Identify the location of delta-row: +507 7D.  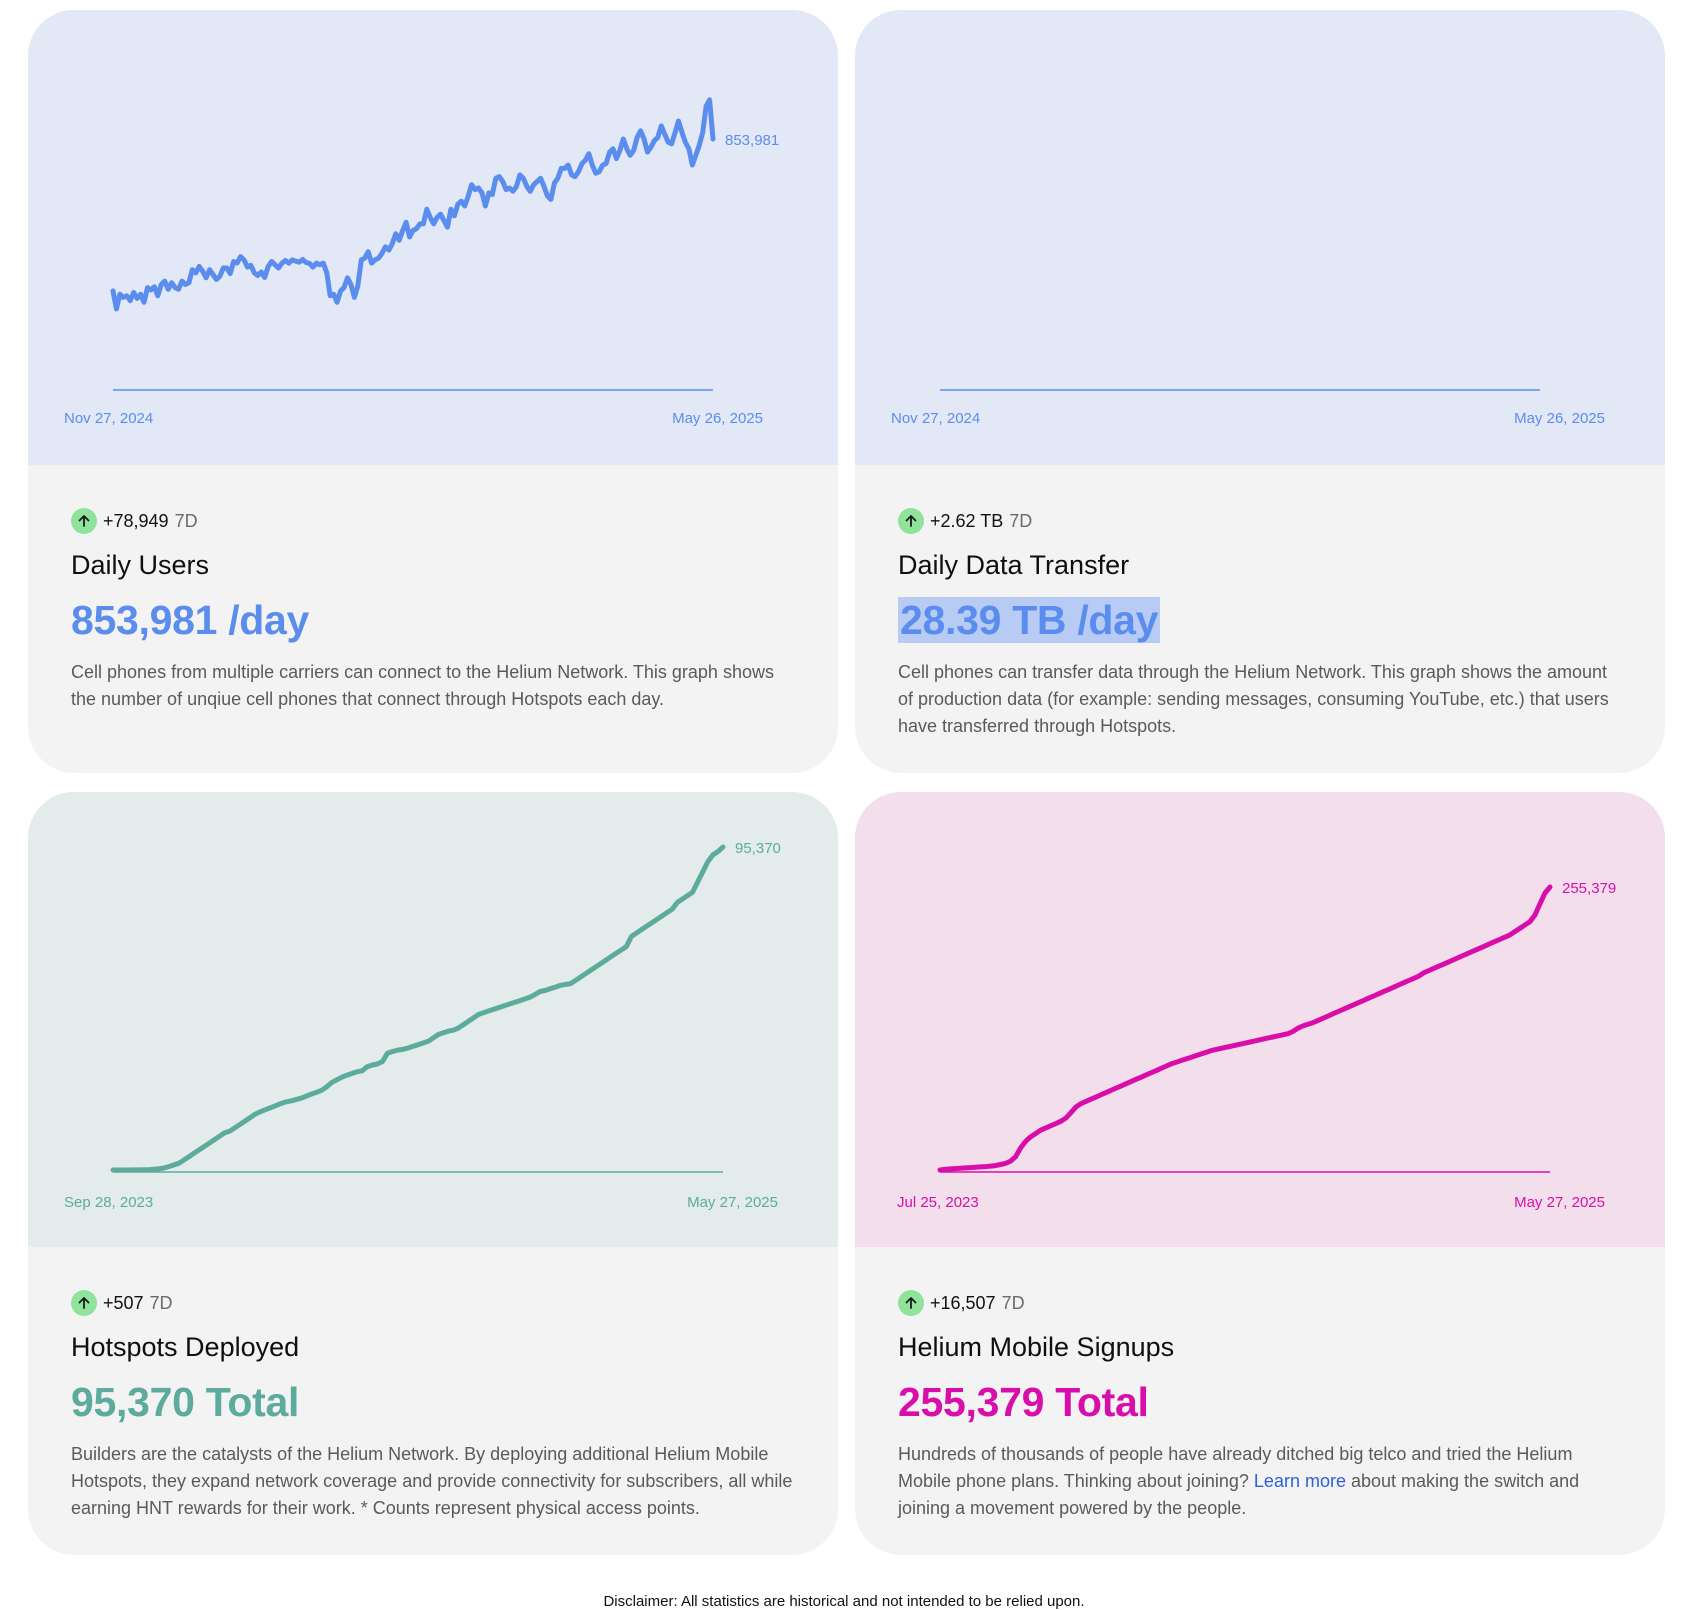
(433, 1303).